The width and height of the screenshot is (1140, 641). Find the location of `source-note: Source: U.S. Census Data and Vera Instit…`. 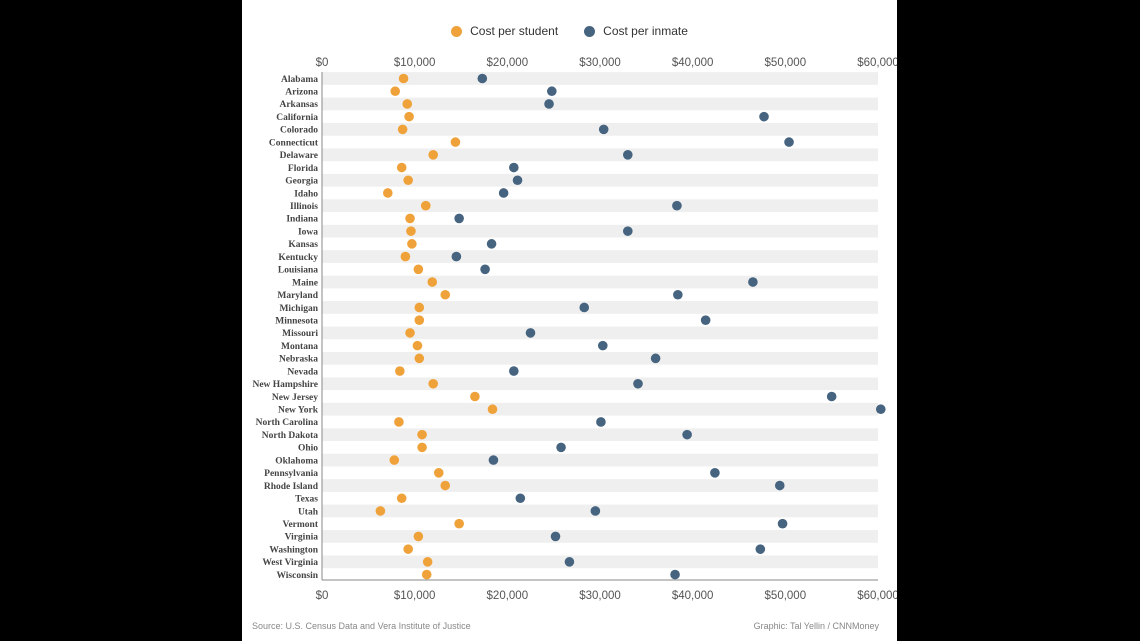

source-note: Source: U.S. Census Data and Vera Instit… is located at coordinates (361, 626).